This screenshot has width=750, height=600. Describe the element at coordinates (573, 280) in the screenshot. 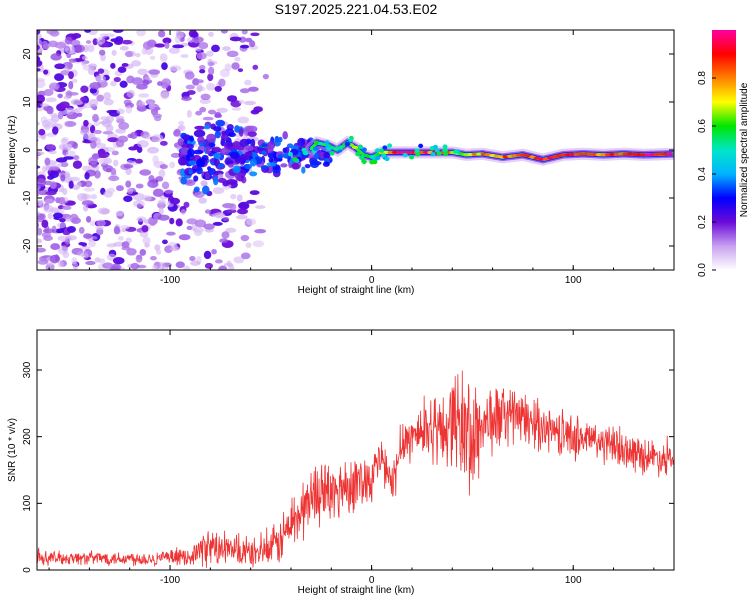

I see `x-tick-label: 100` at that location.